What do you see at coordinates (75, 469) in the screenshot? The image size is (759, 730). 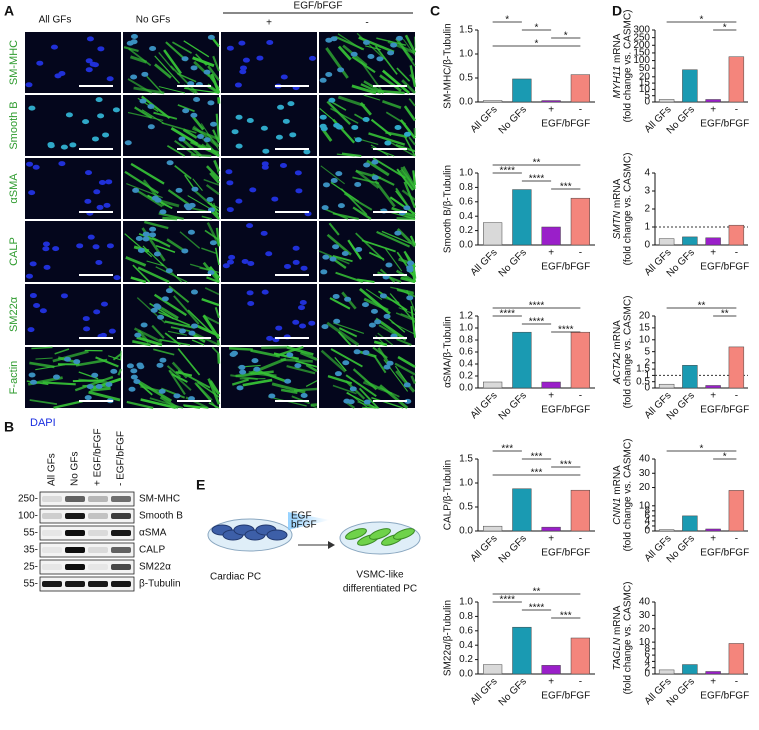 I see `lane-label: No GFs` at bounding box center [75, 469].